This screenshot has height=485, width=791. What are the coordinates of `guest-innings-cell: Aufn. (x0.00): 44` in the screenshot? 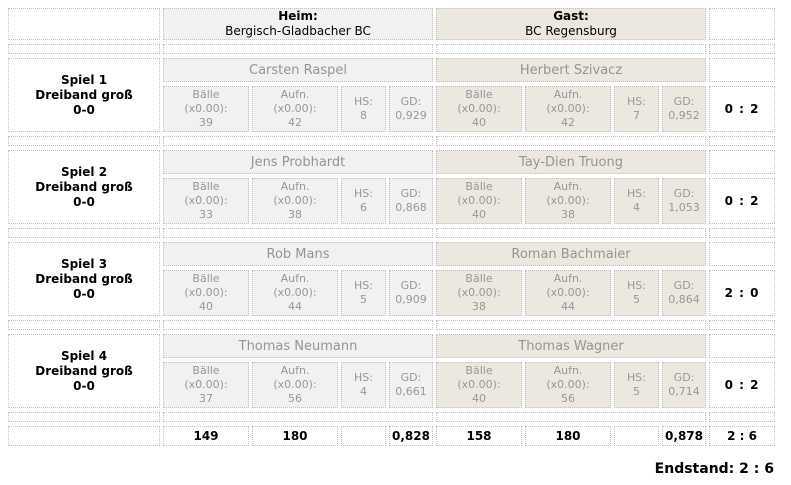 It's located at (568, 293).